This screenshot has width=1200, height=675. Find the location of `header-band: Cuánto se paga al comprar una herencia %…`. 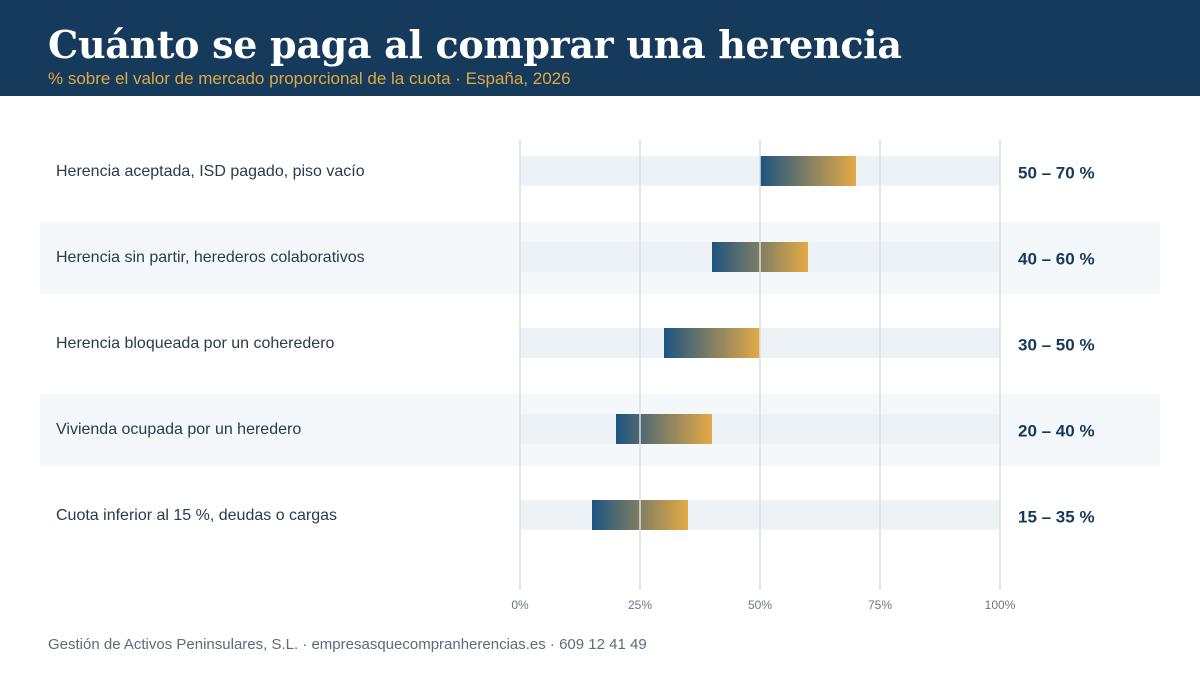

header-band: Cuánto se paga al comprar una herencia %… is located at coordinates (600, 48).